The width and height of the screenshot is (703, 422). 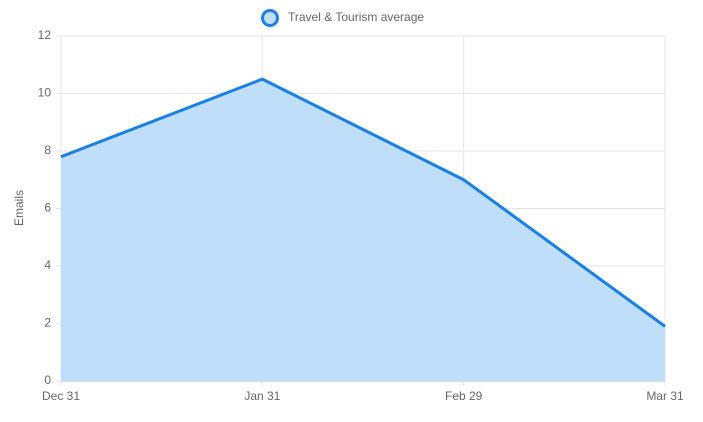 I want to click on y-tick-label: 8, so click(x=47, y=150).